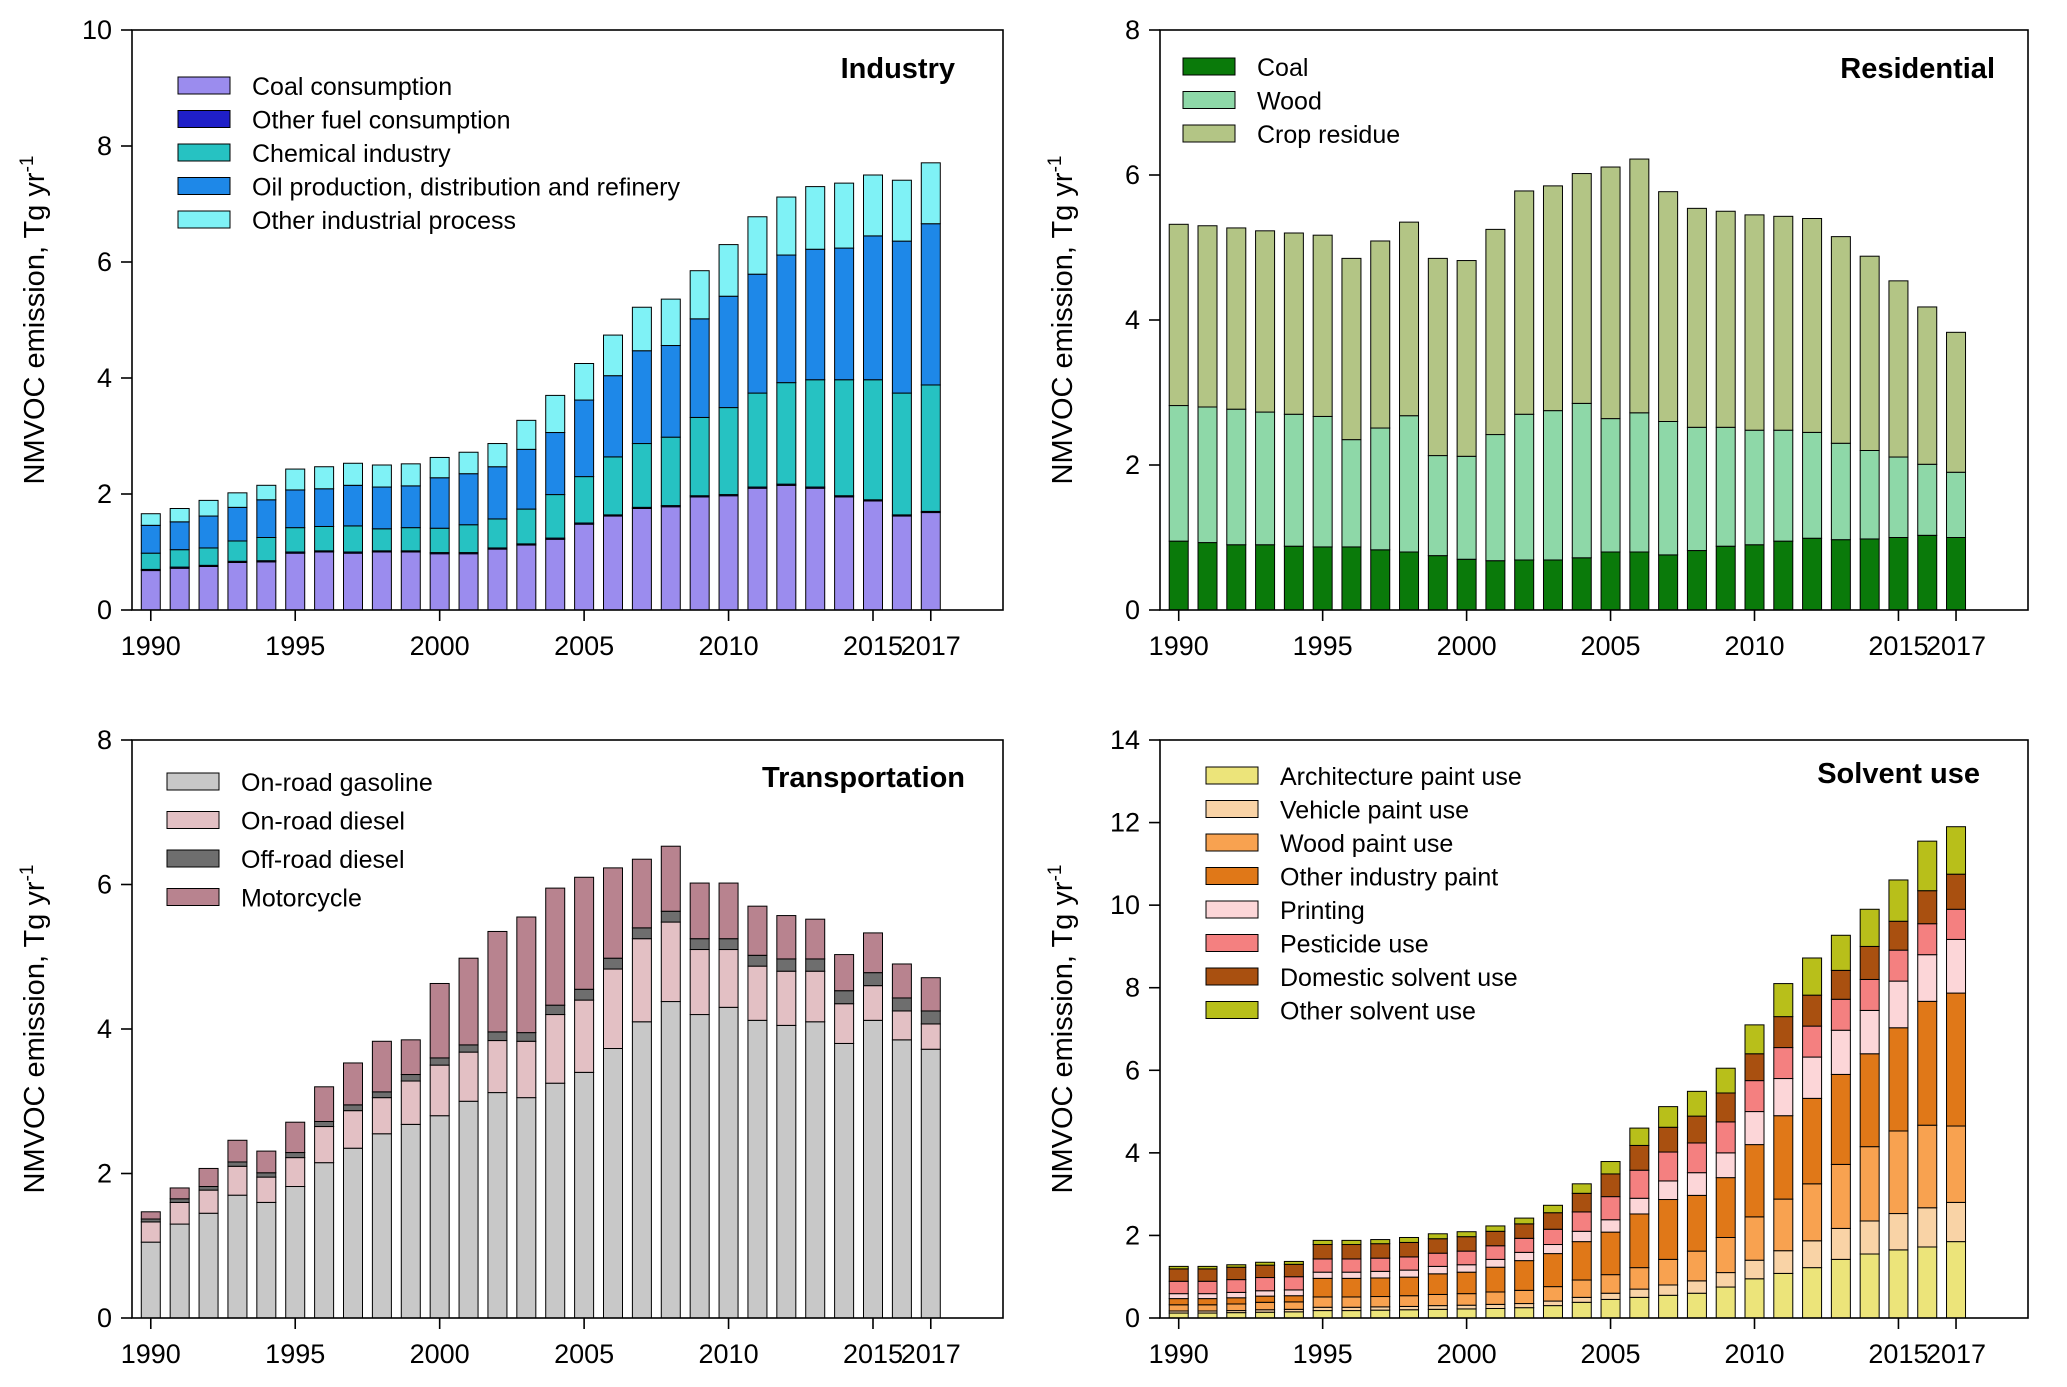 This screenshot has height=1387, width=2067. I want to click on bar-other-solvent-use-1990, so click(1178, 1267).